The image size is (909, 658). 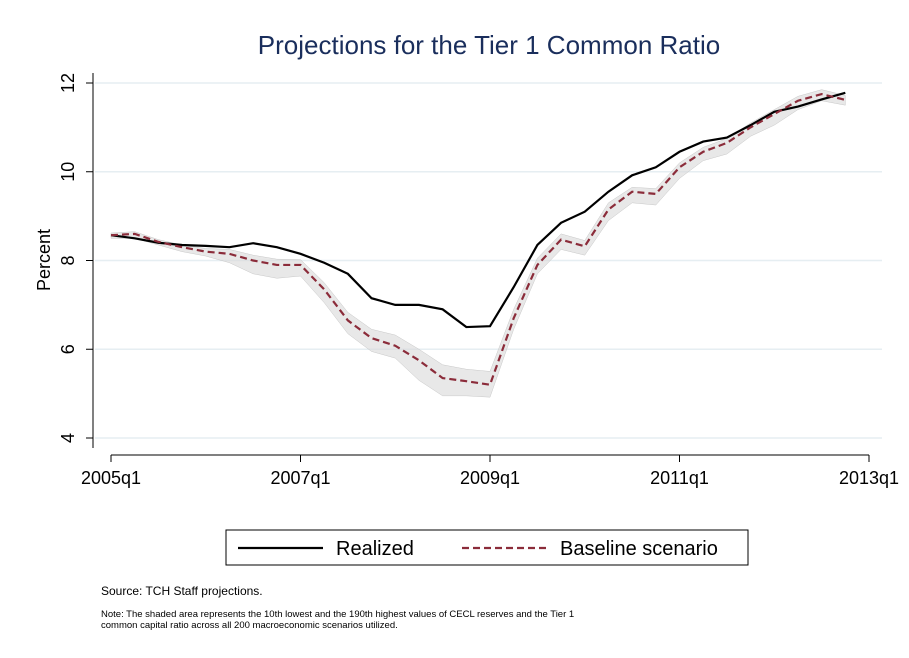 What do you see at coordinates (375, 549) in the screenshot?
I see `legend-label: Realized` at bounding box center [375, 549].